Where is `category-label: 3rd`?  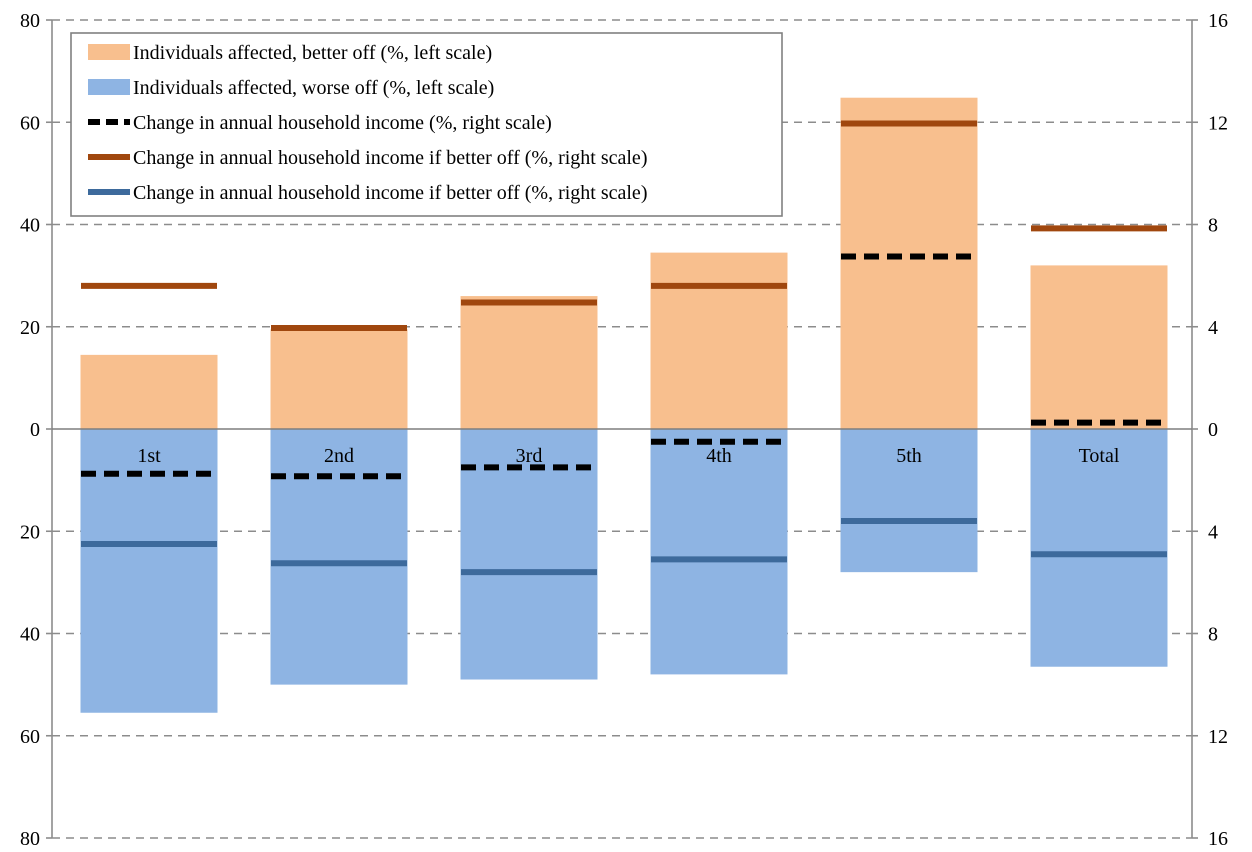
category-label: 3rd is located at coordinates (529, 456).